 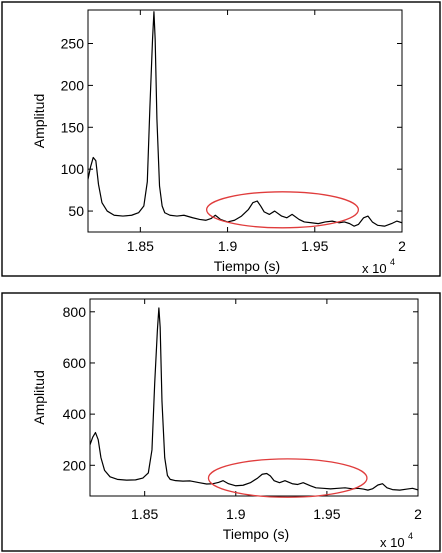 I want to click on y-tick-label: 600, so click(x=75, y=363).